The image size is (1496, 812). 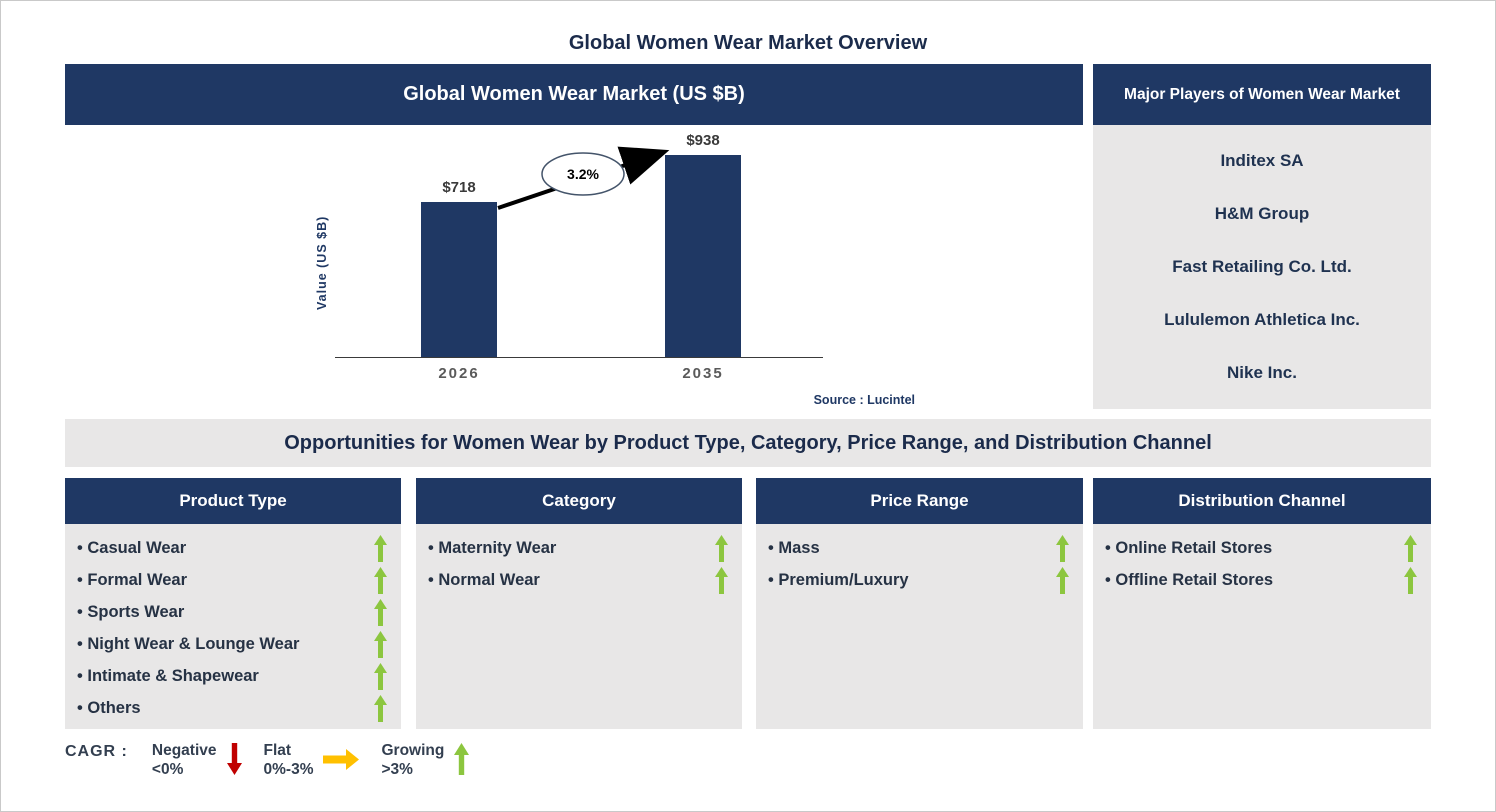 I want to click on cagr-value: 3.2%, so click(x=583, y=174).